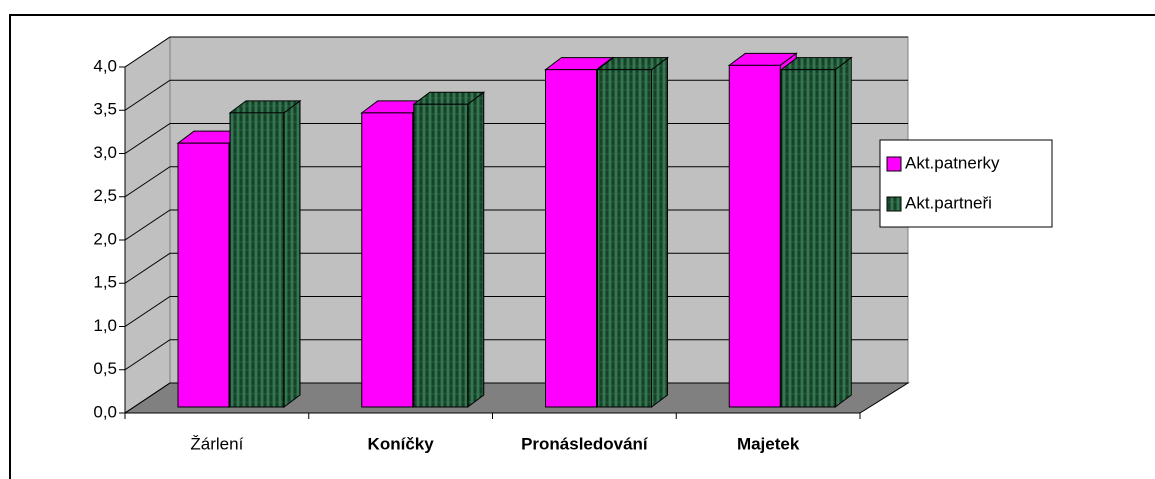 This screenshot has height=479, width=1155. I want to click on x-tick-label: Koníčky, so click(401, 443).